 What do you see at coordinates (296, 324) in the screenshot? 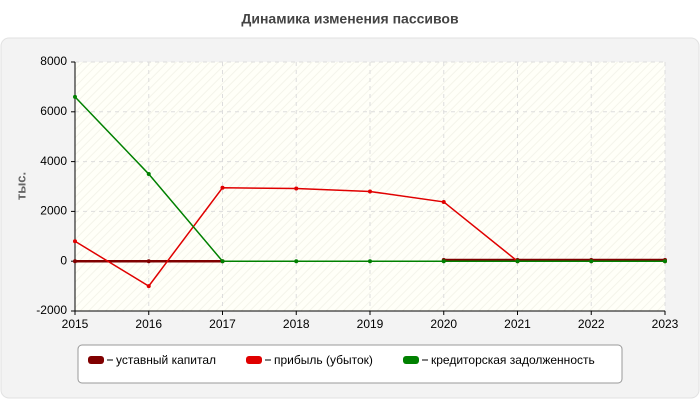
I see `x-tick-label: 2018` at bounding box center [296, 324].